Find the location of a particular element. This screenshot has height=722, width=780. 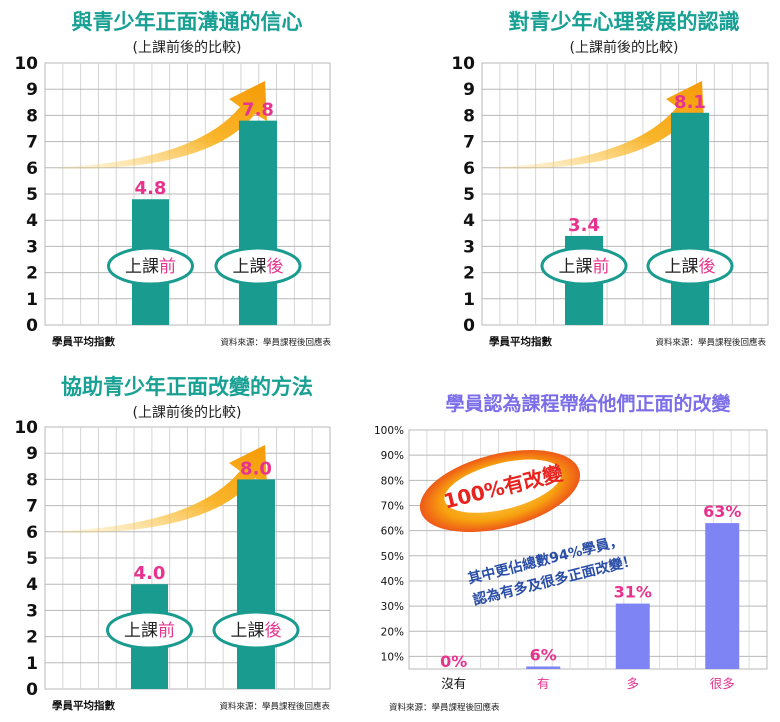

x-tick-label: 有 is located at coordinates (543, 683).